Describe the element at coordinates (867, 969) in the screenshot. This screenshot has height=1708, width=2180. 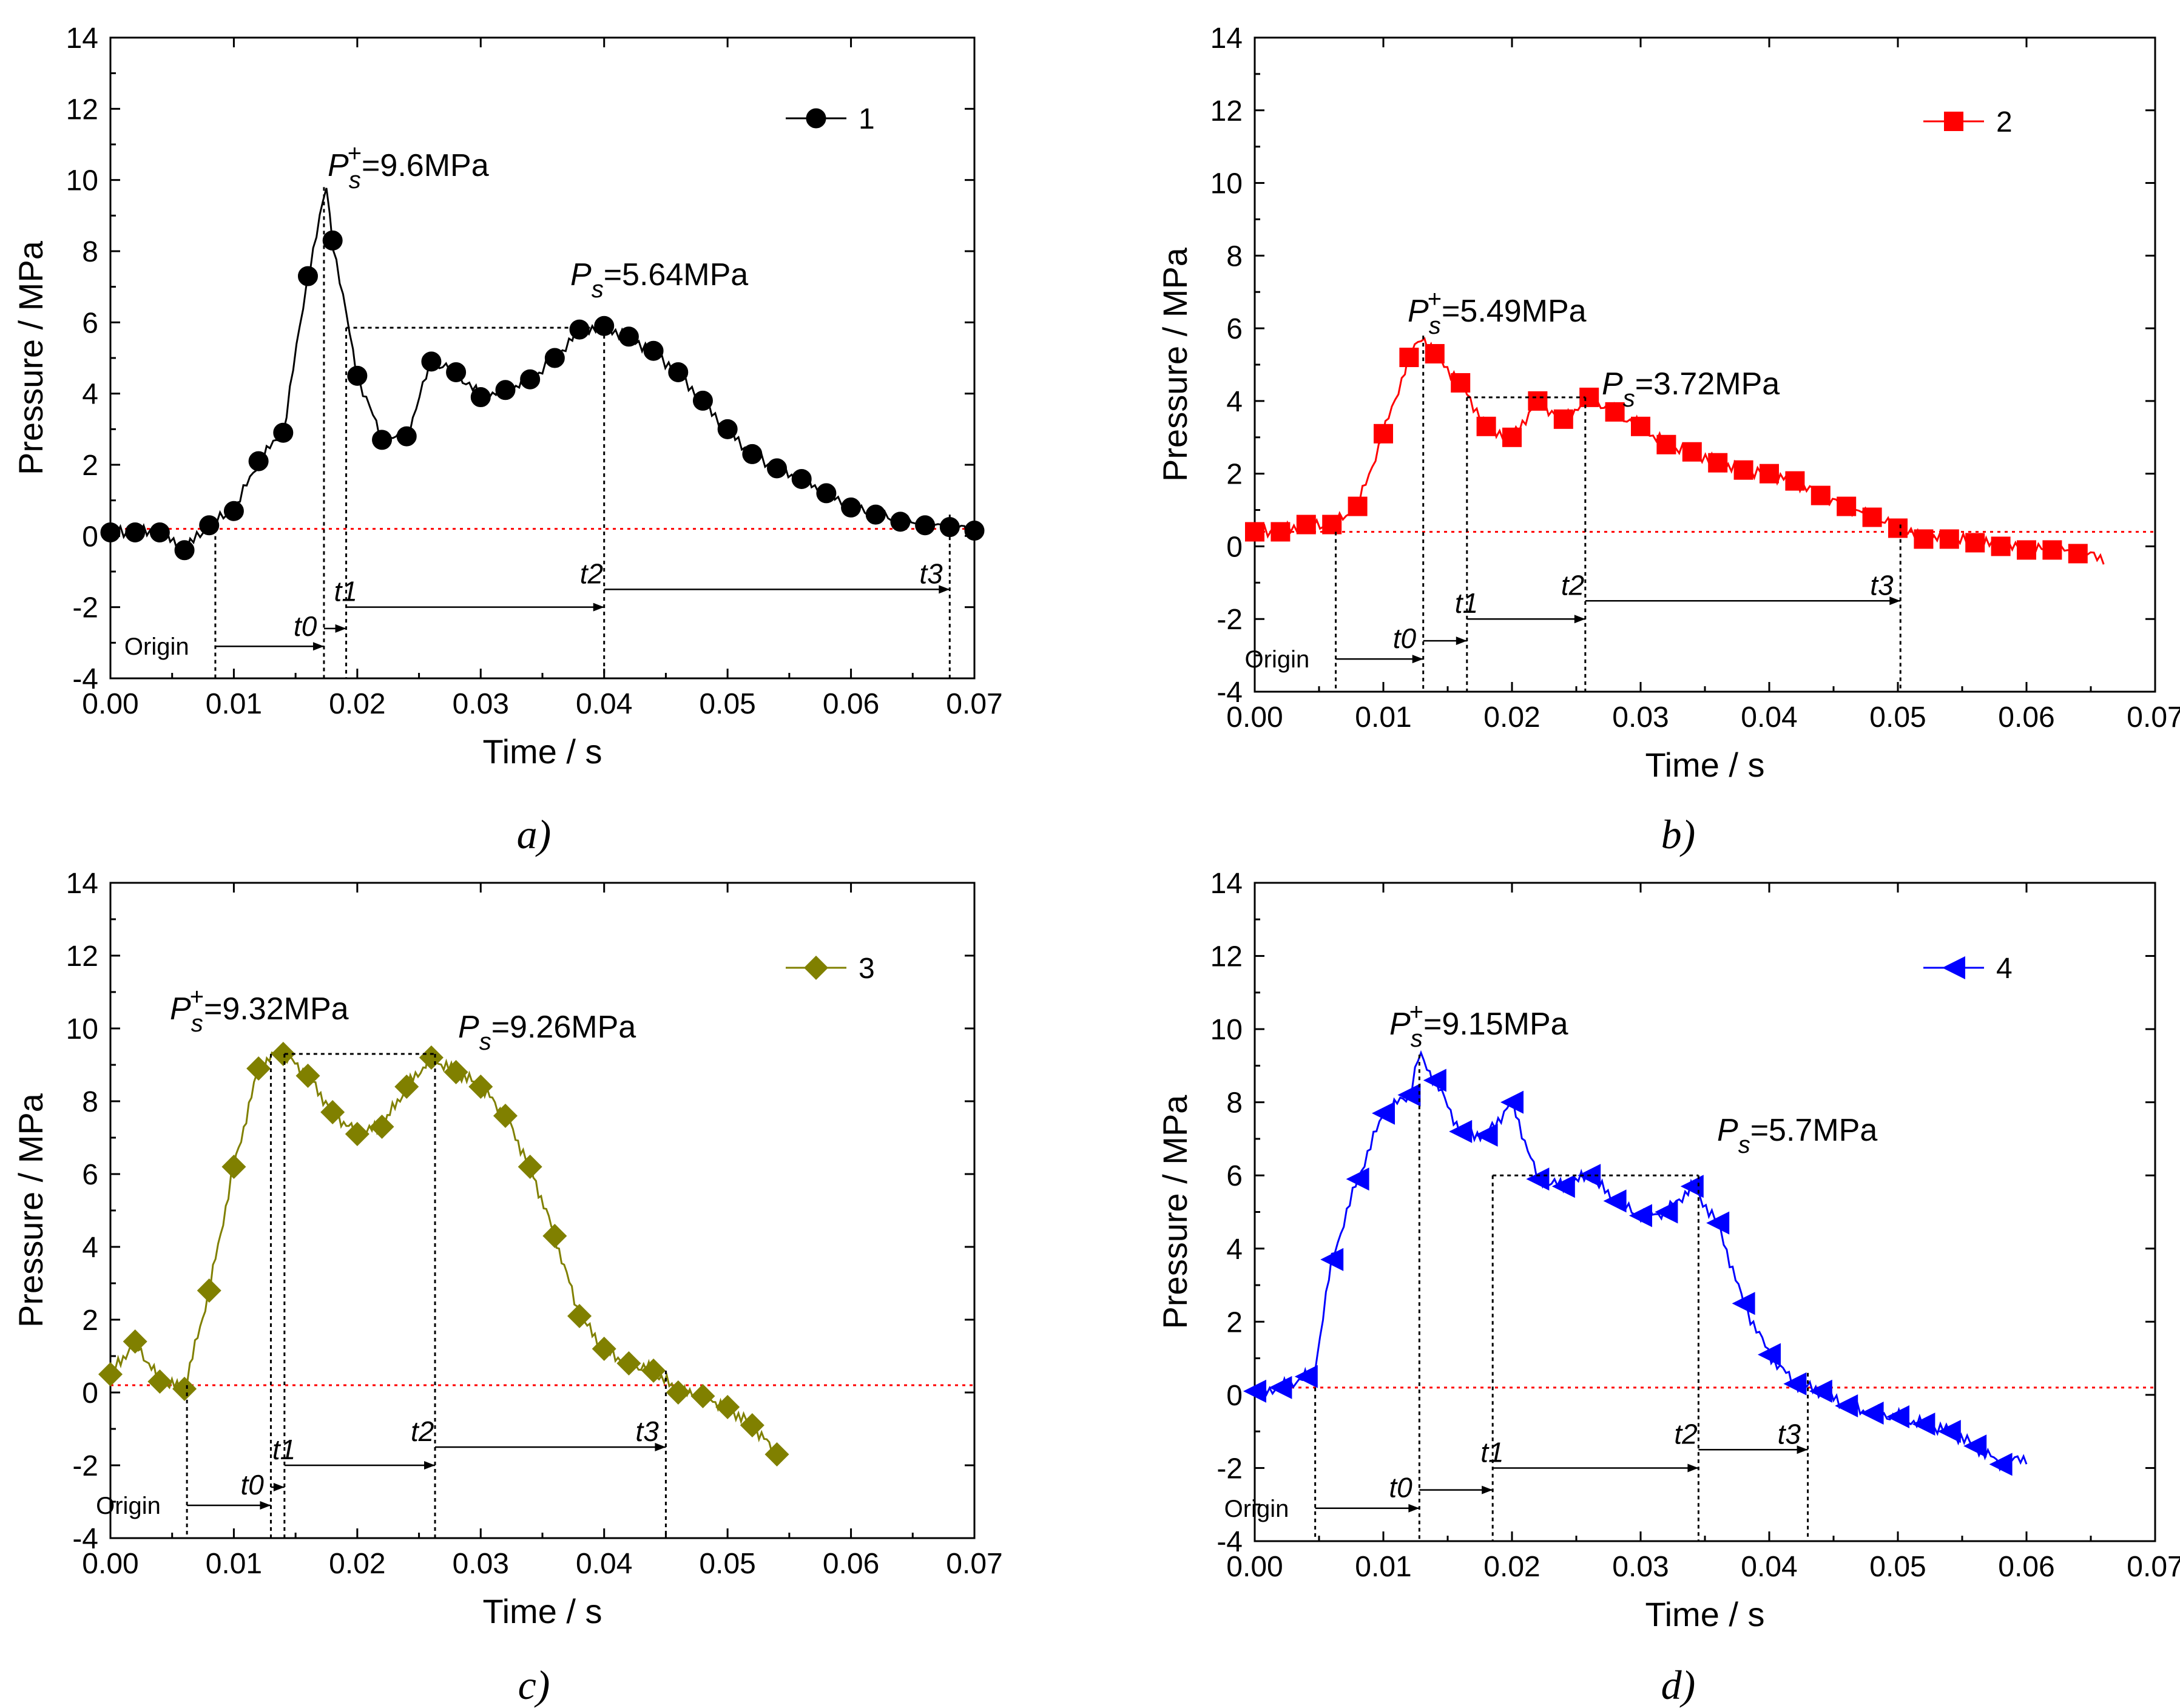
I see `legend-label: 3` at that location.